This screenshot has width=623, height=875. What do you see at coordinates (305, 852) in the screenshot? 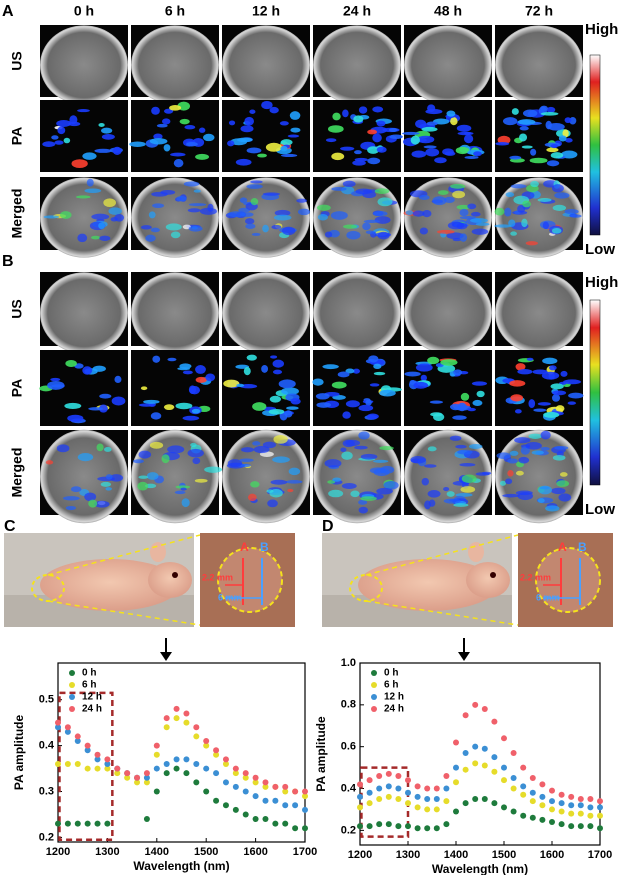
I see `x-tick-label: 1700` at bounding box center [305, 852].